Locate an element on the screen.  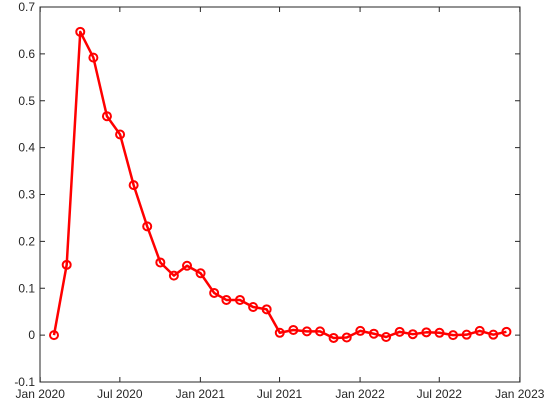
y-tick-label: 0.4 is located at coordinates (26, 148).